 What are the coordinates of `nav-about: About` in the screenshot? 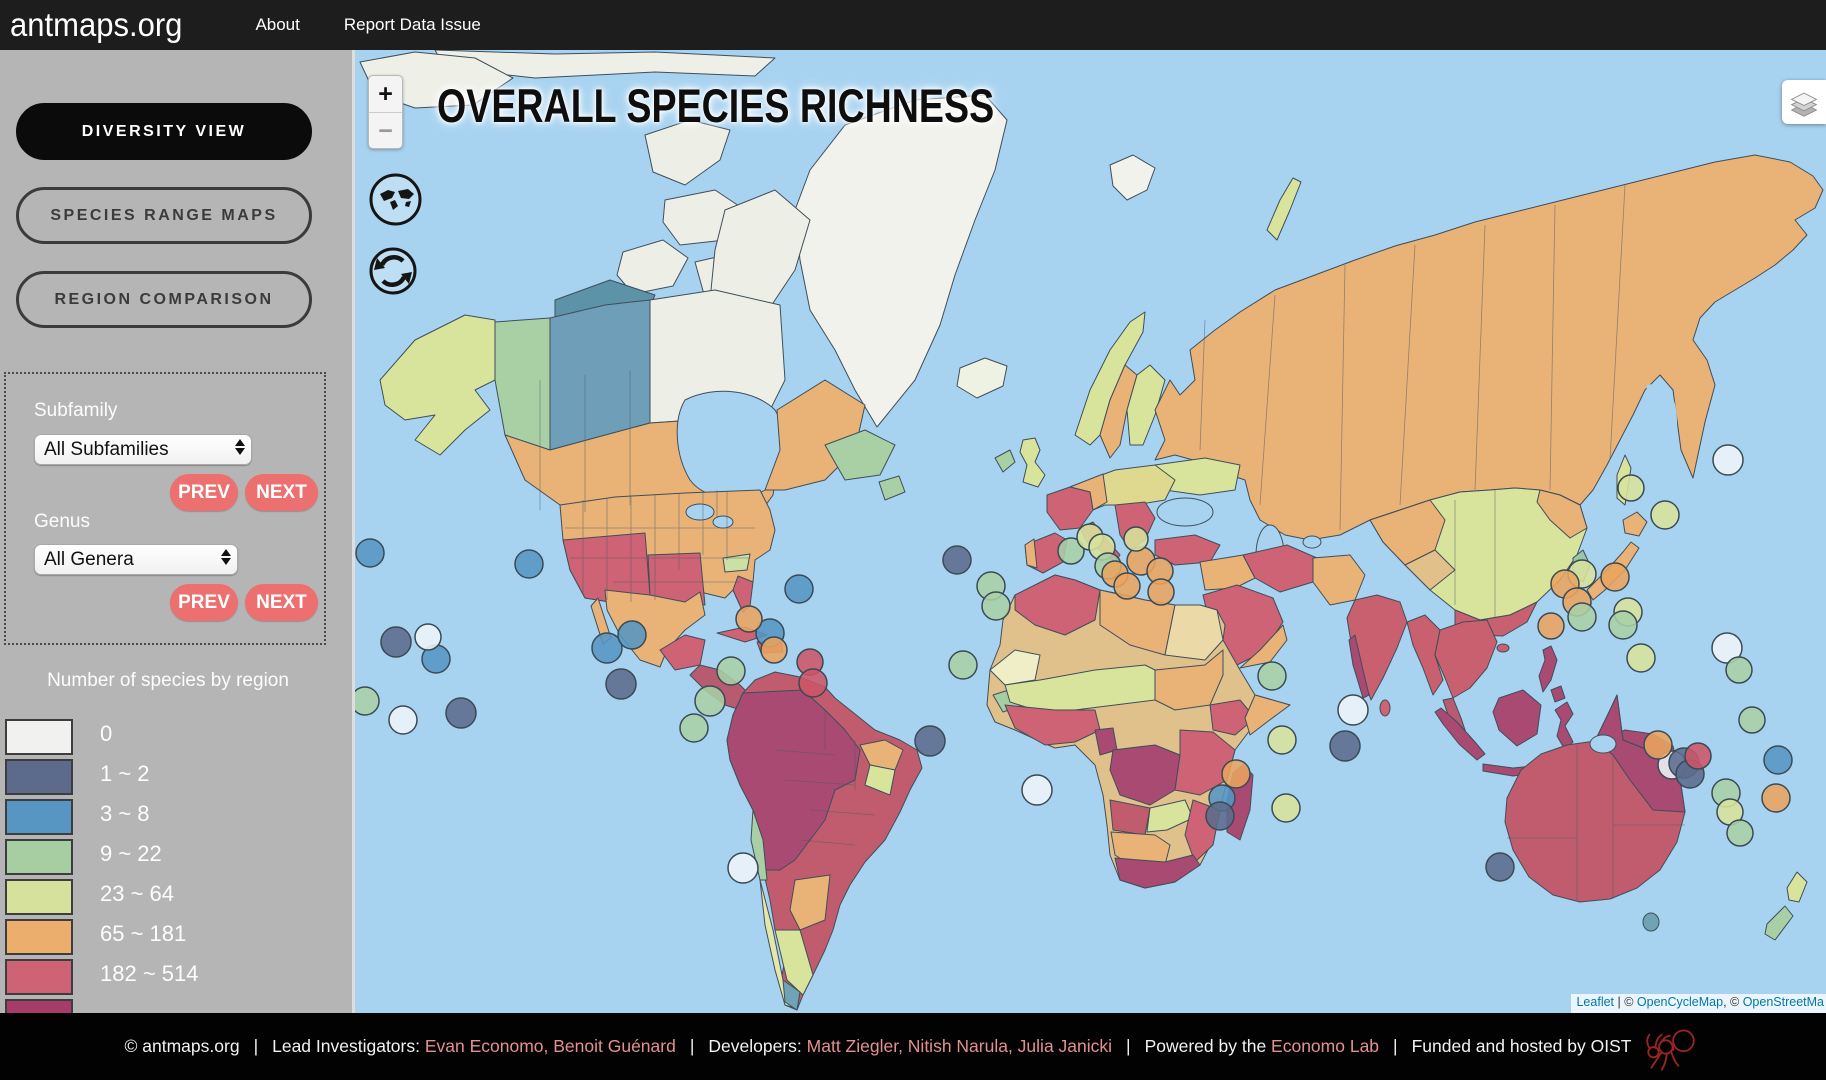 It's located at (277, 24).